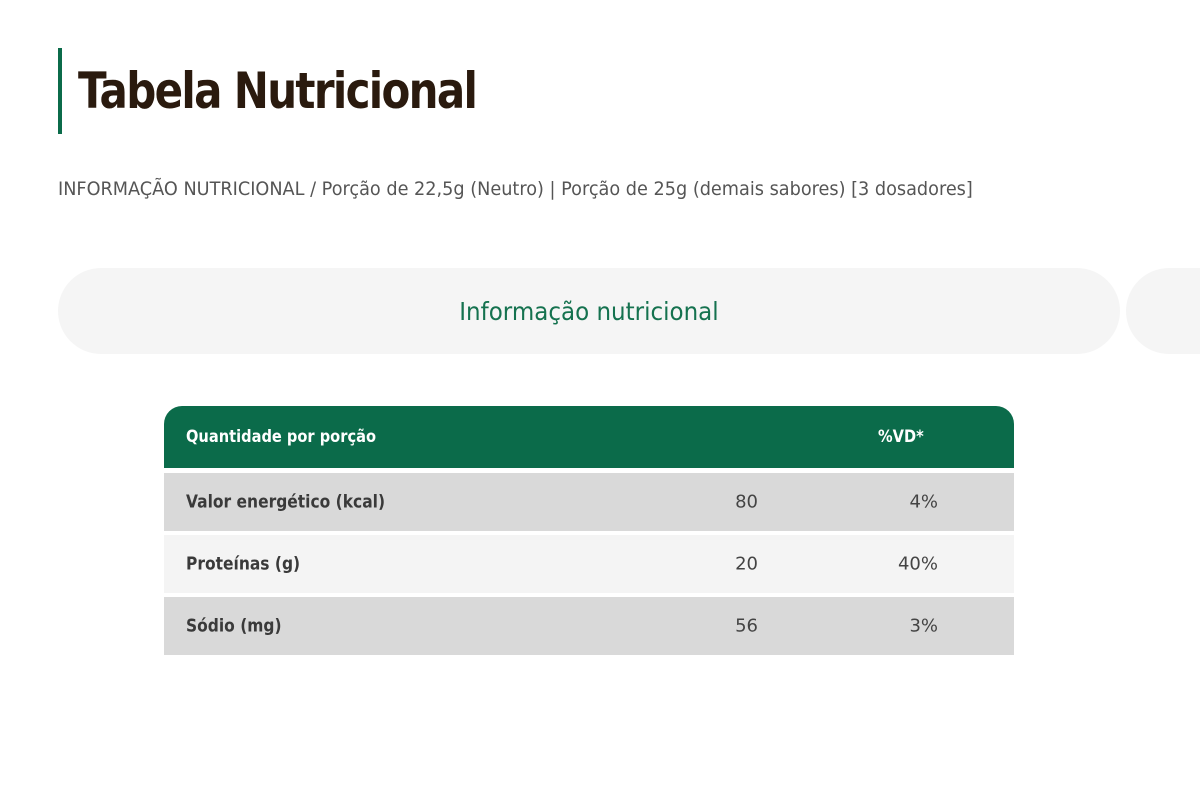 The height and width of the screenshot is (800, 1200). I want to click on row-vd: 40%, so click(917, 564).